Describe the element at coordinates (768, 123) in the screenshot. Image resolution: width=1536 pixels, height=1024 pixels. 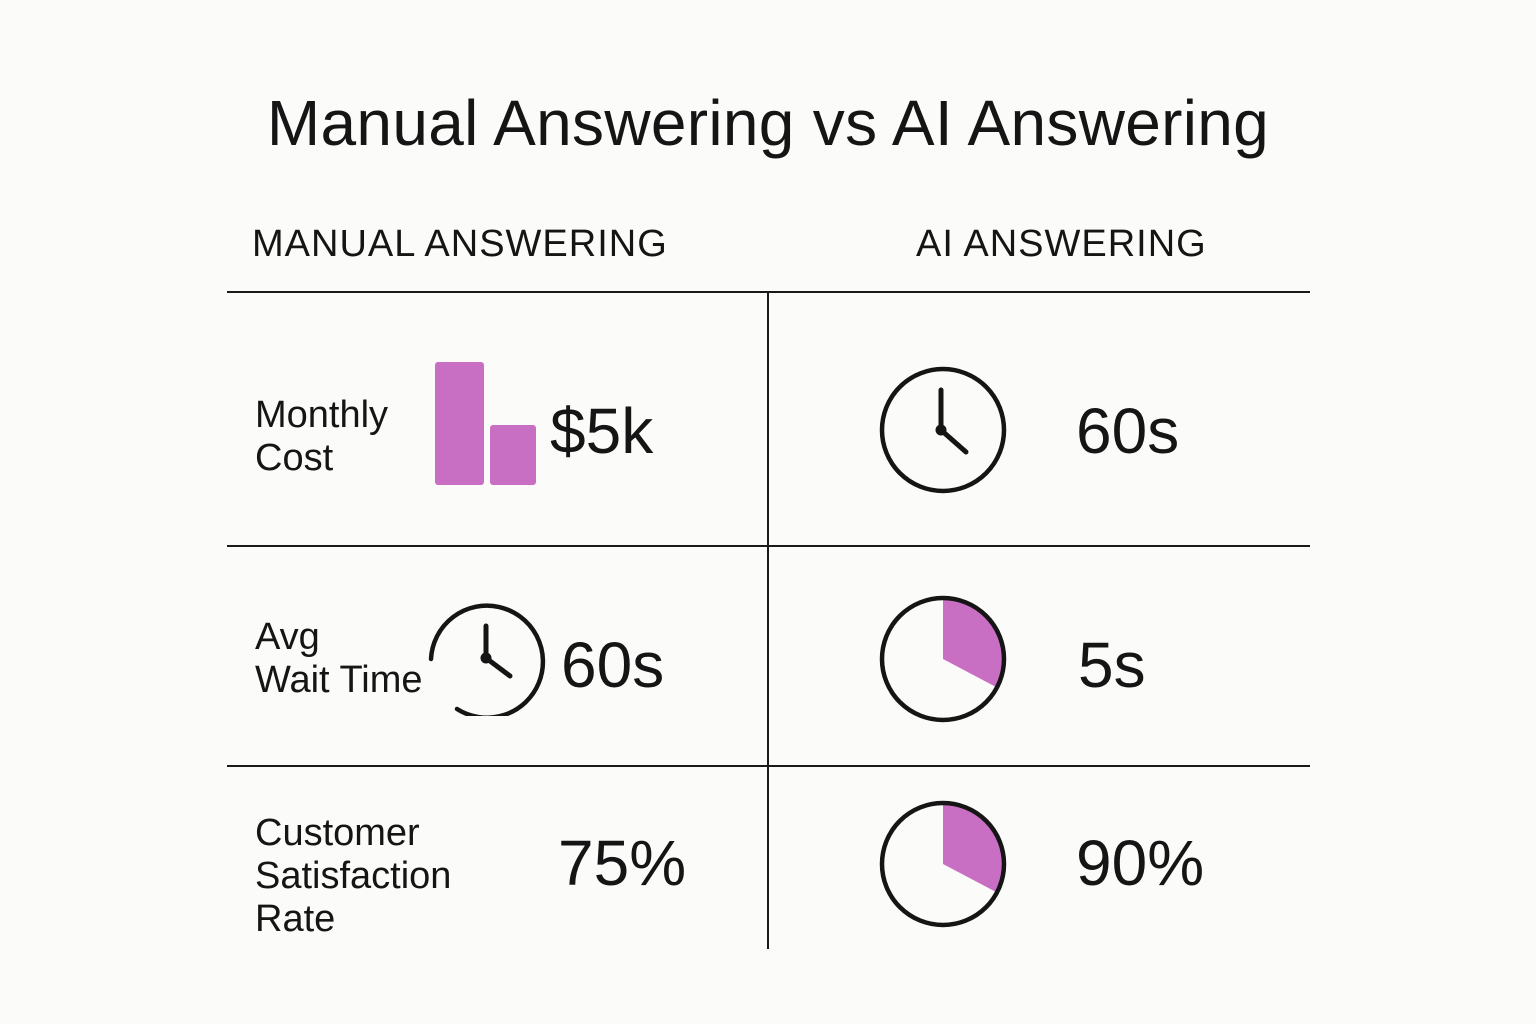
I see `page-title: Manual Answering vs AI Answering` at that location.